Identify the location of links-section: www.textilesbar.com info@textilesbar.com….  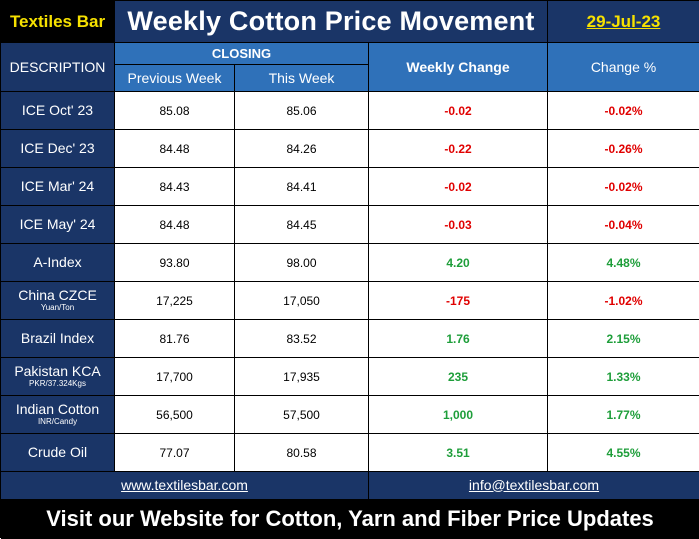
(350, 505).